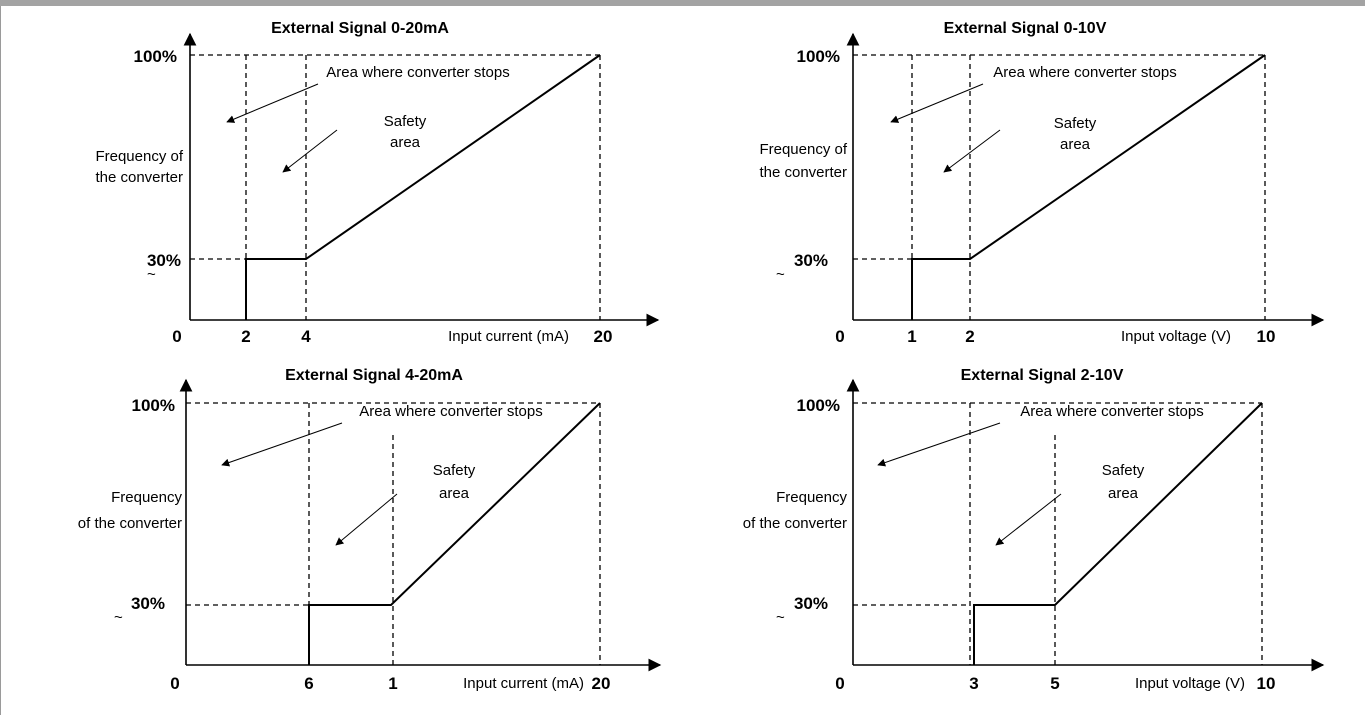 Image resolution: width=1365 pixels, height=715 pixels. Describe the element at coordinates (1054, 683) in the screenshot. I see `x-tick-b: 5` at that location.